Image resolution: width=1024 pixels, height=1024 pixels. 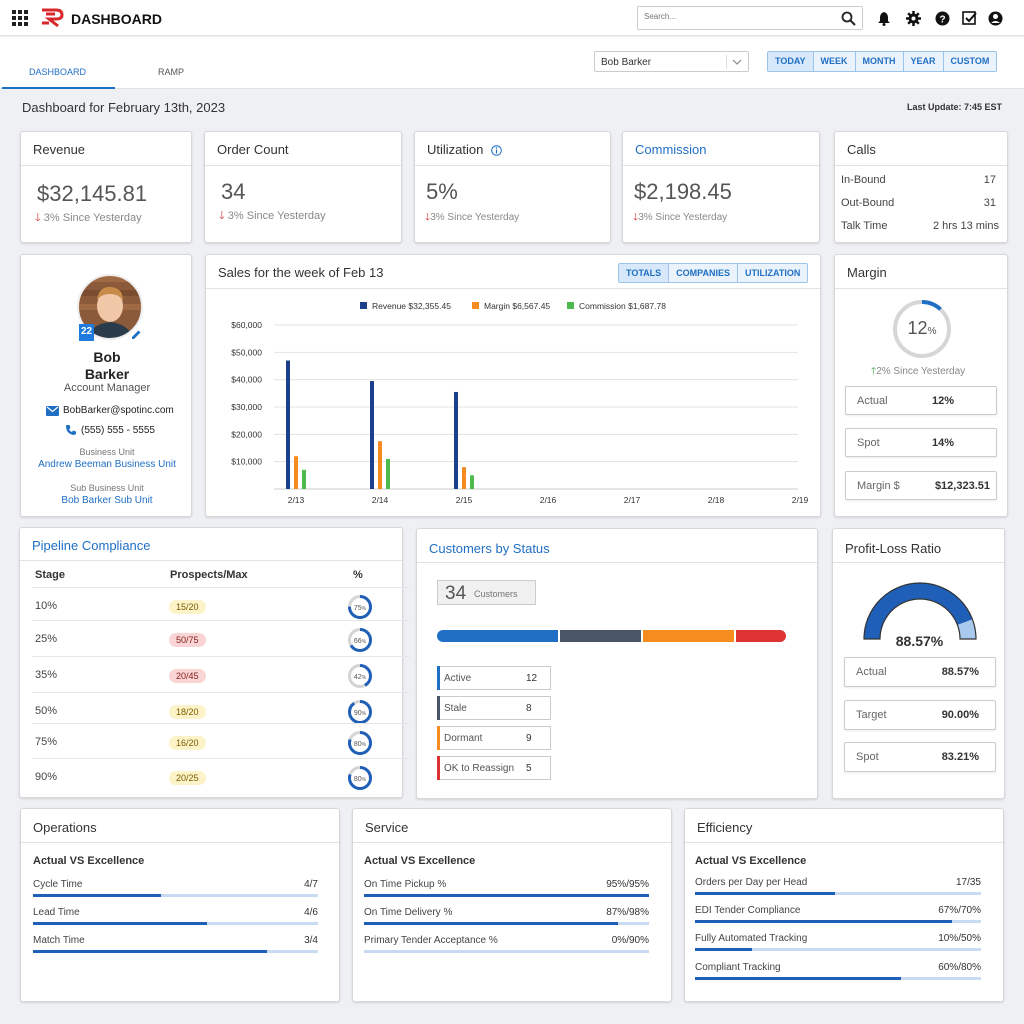 I want to click on x-tick-label: 2/19, so click(x=800, y=500).